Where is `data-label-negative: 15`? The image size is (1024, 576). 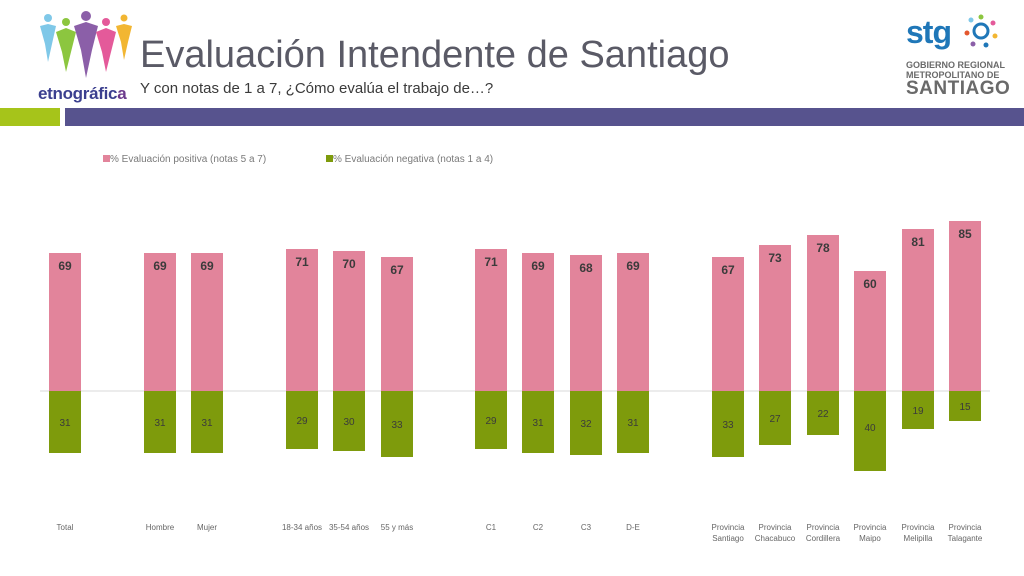
data-label-negative: 15 is located at coordinates (965, 407).